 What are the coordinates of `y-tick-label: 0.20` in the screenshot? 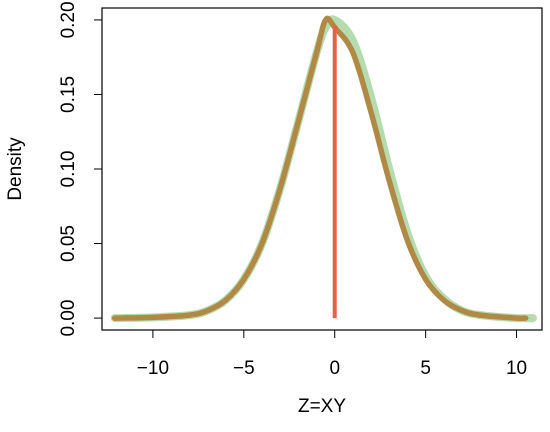 It's located at (68, 19).